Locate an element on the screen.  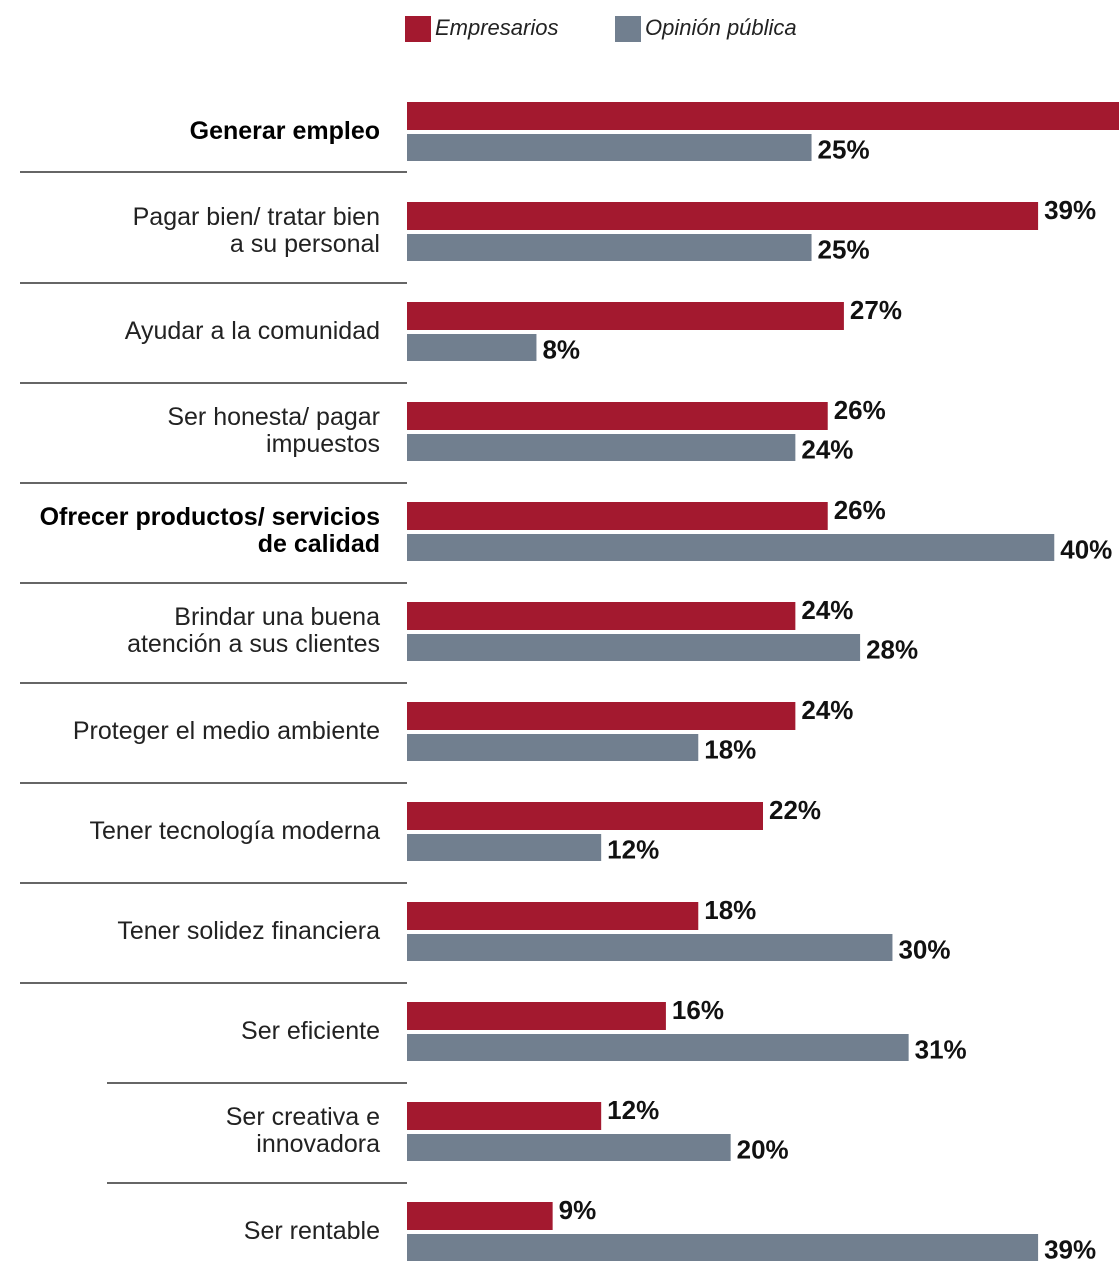
category-label: Proteger el medio ambiente is located at coordinates (226, 730).